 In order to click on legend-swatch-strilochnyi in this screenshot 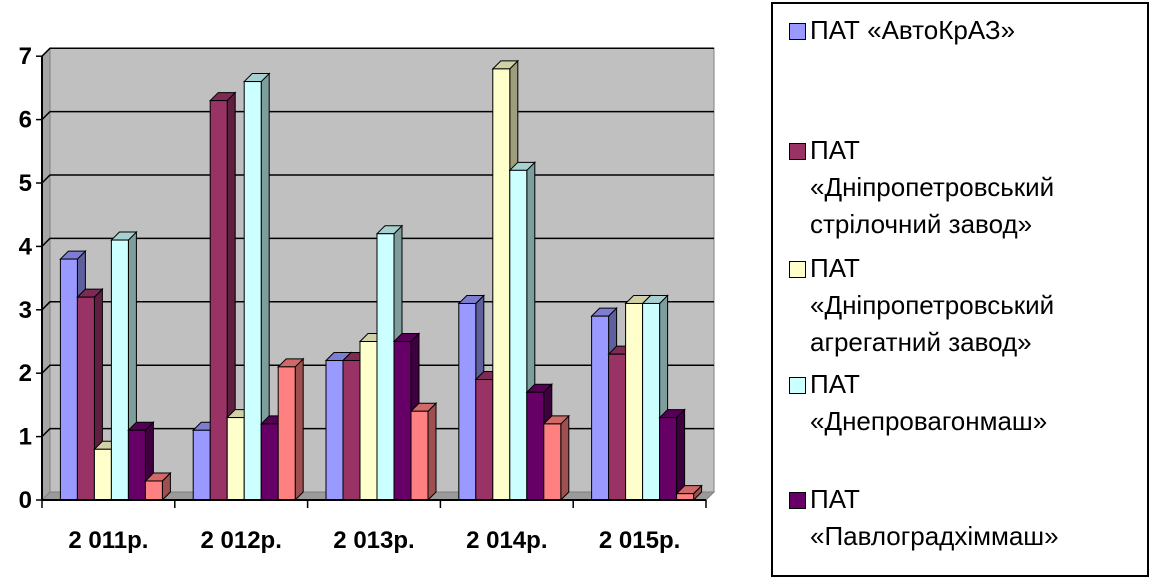, I will do `click(797, 151)`.